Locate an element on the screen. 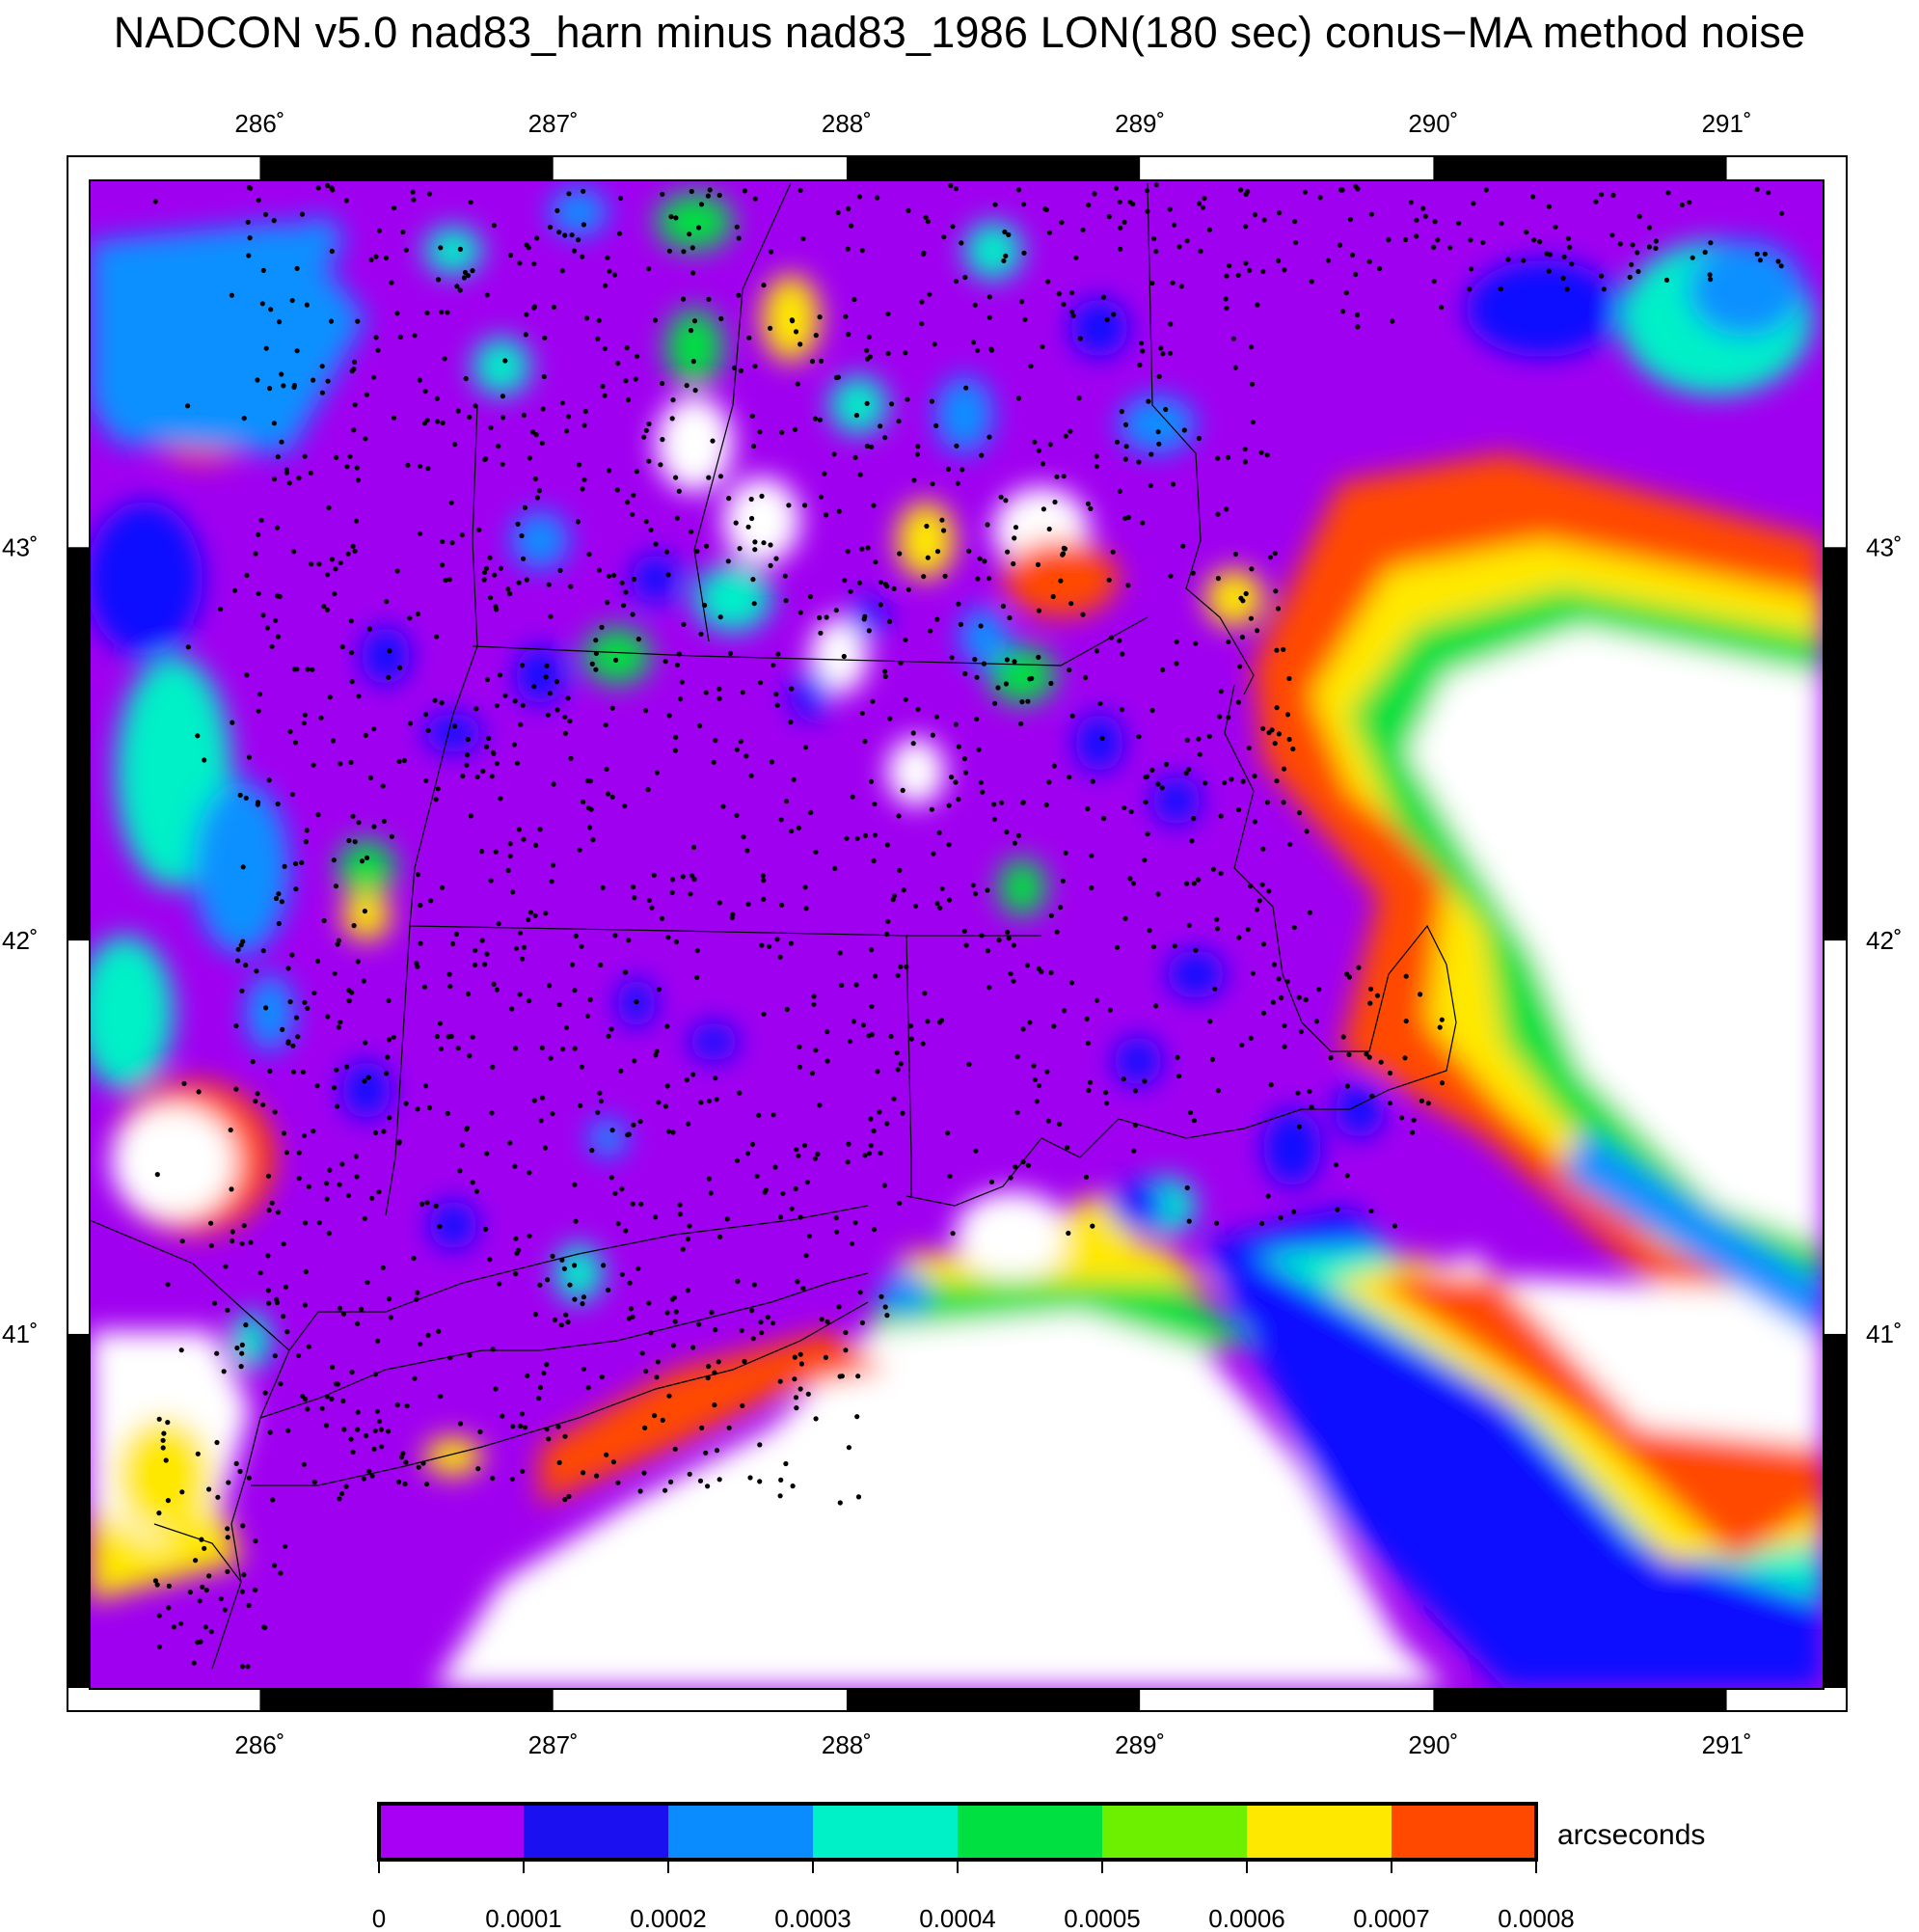  colorbar-tick-label: 0.0007 is located at coordinates (1391, 1918).